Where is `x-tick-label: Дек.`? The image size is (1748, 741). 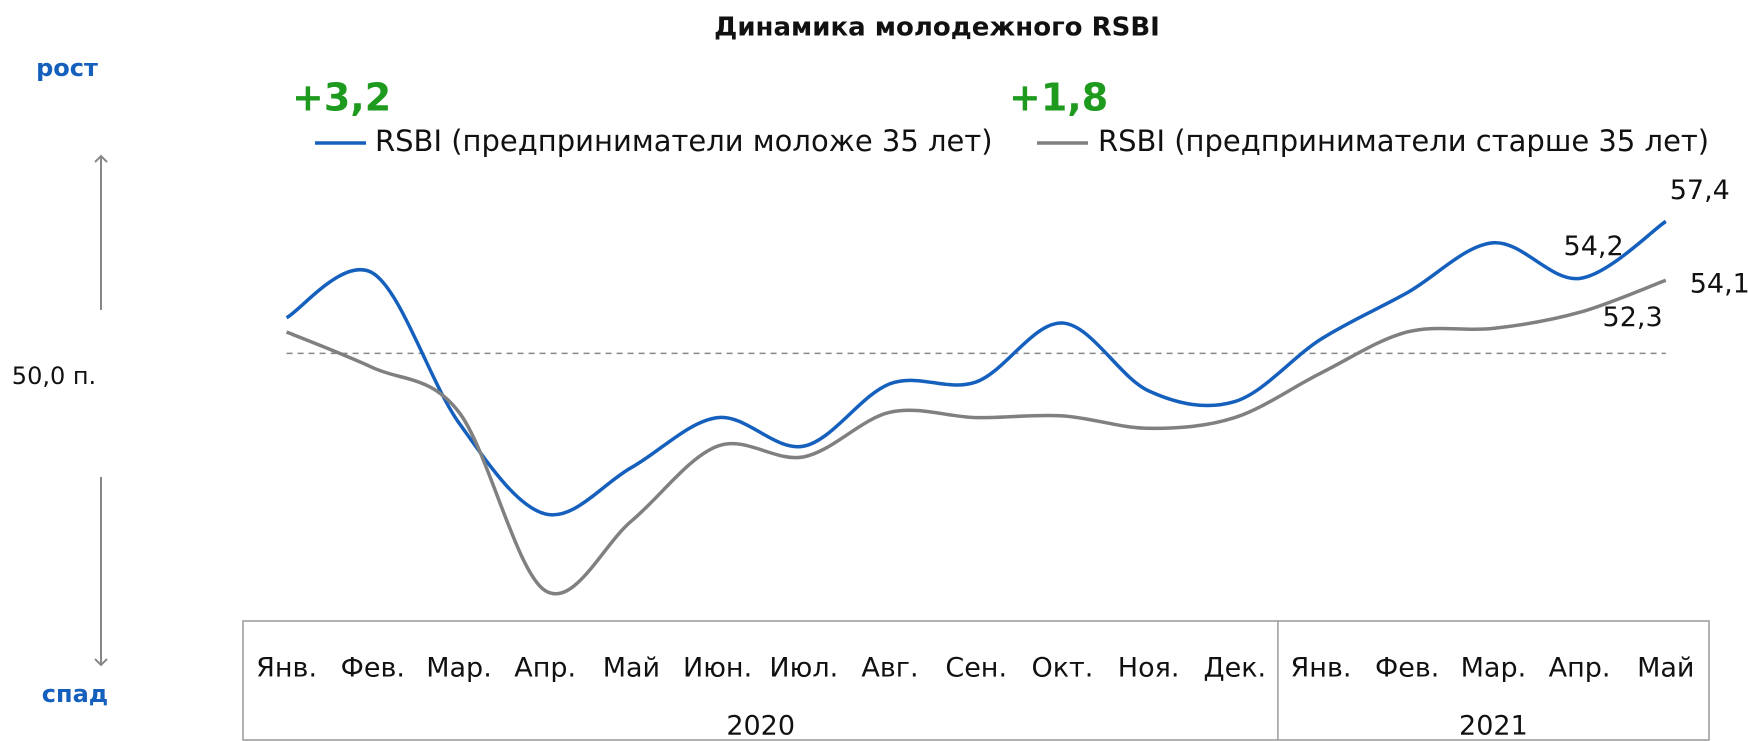
x-tick-label: Дек. is located at coordinates (1234, 668).